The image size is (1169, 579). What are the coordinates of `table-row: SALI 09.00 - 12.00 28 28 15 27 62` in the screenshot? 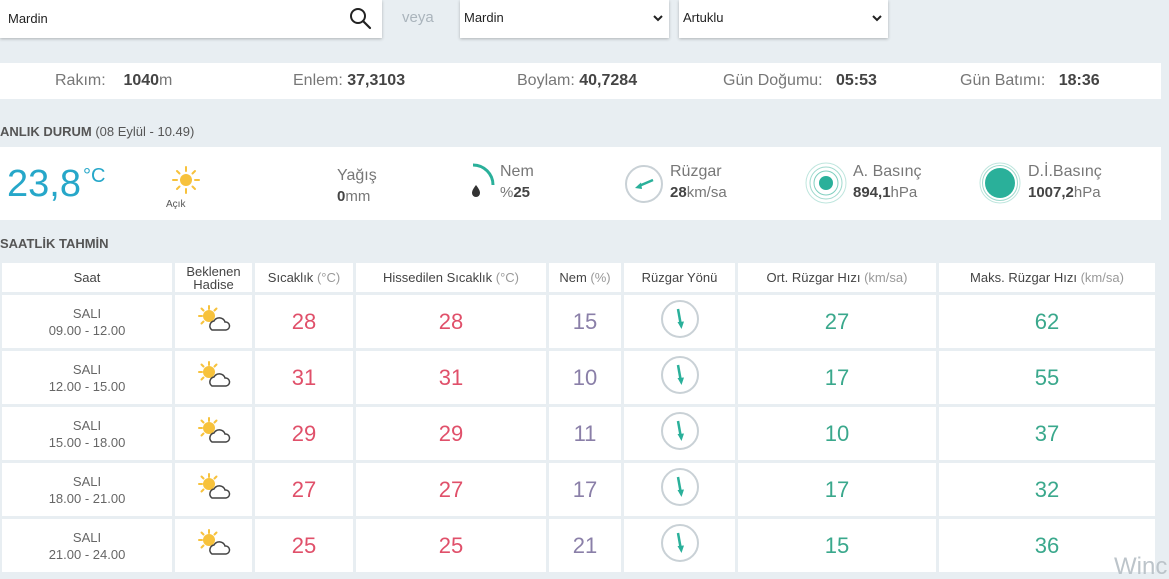 It's located at (578, 321).